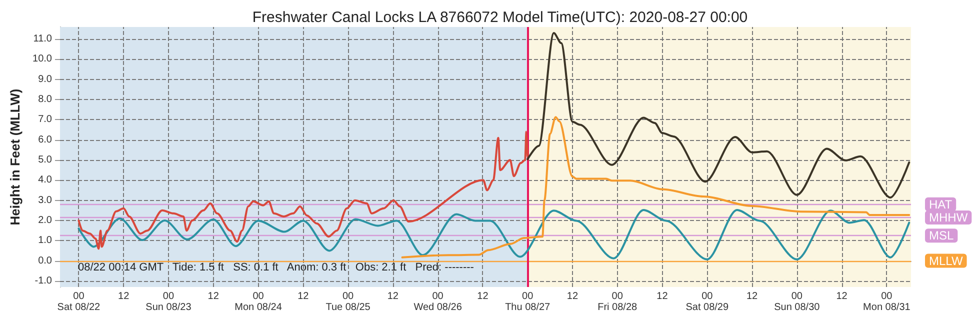 This screenshot has width=979, height=318. What do you see at coordinates (45, 260) in the screenshot?
I see `y-tick-label: 0.0` at bounding box center [45, 260].